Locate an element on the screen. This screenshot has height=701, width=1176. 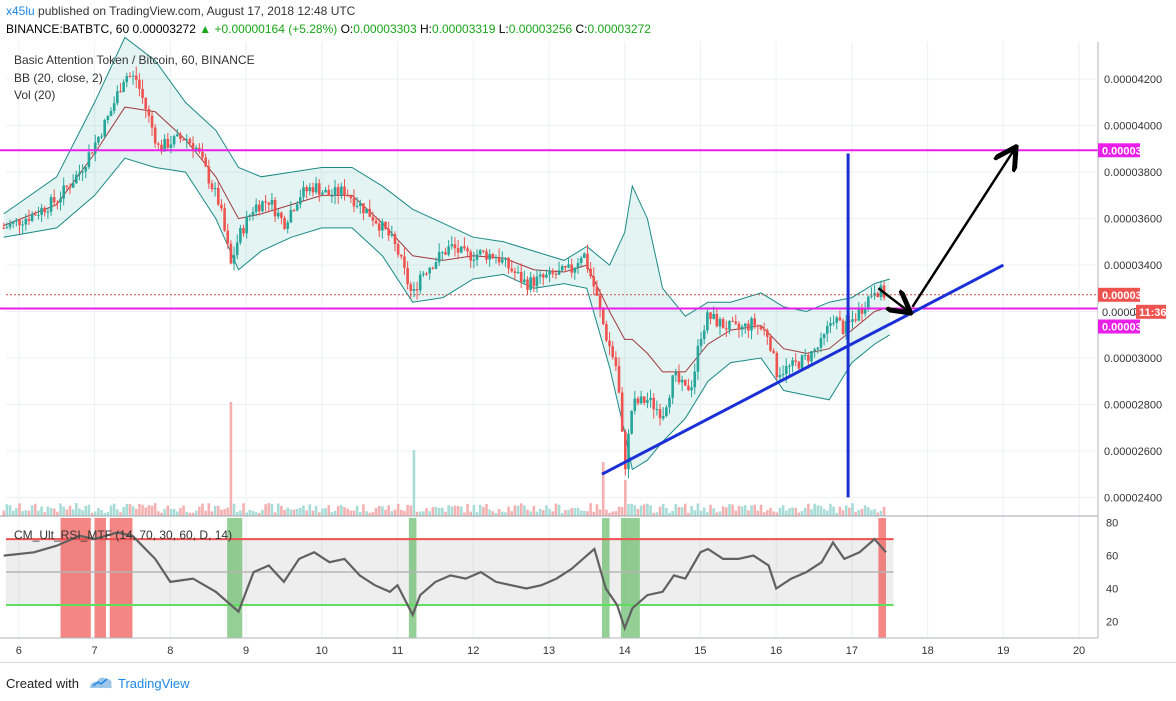
price-tick-label: 0.00002400 is located at coordinates (1133, 498).